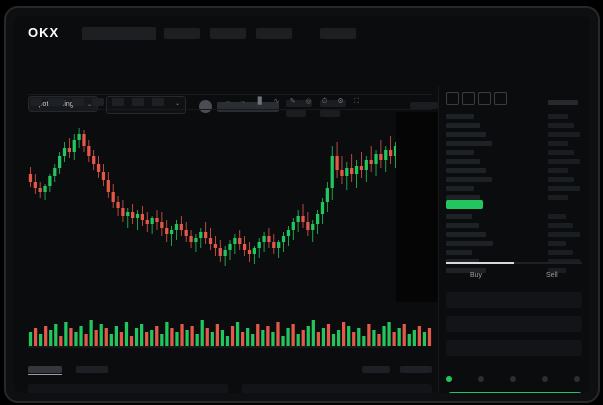 The height and width of the screenshot is (405, 603). Describe the element at coordinates (302, 33) in the screenshot. I see `top-navigation-bar: OKX` at that location.